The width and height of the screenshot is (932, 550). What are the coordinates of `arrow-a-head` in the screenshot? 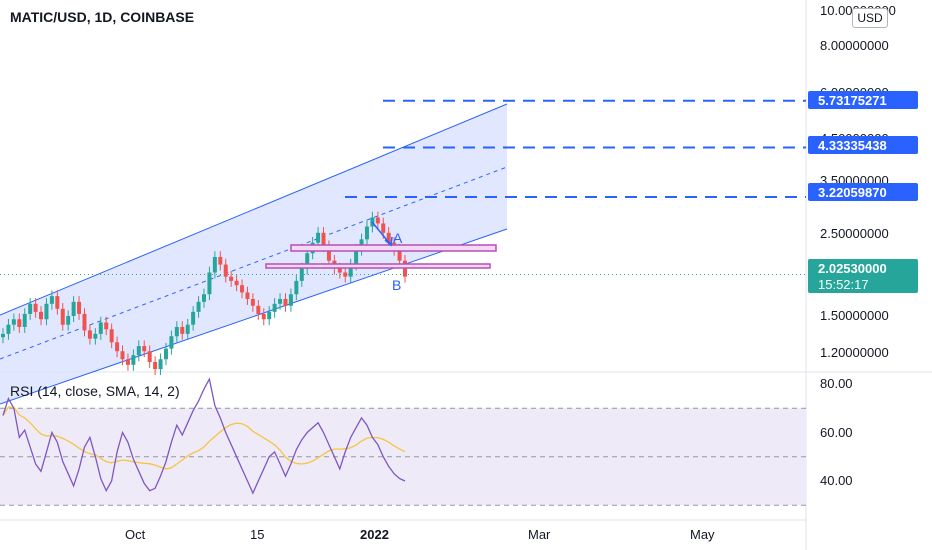 It's located at (388, 241).